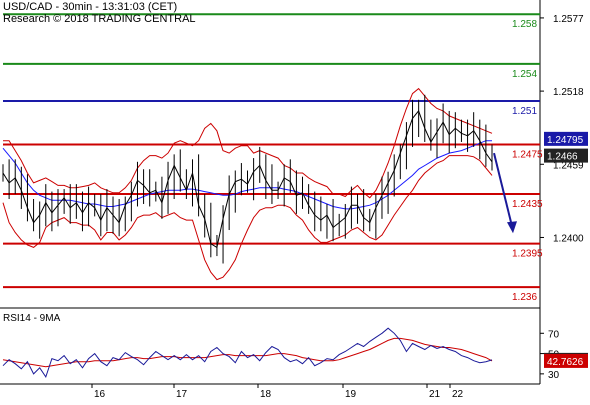 The image size is (590, 405). Describe the element at coordinates (266, 394) in the screenshot. I see `x-tick-label: 18` at that location.